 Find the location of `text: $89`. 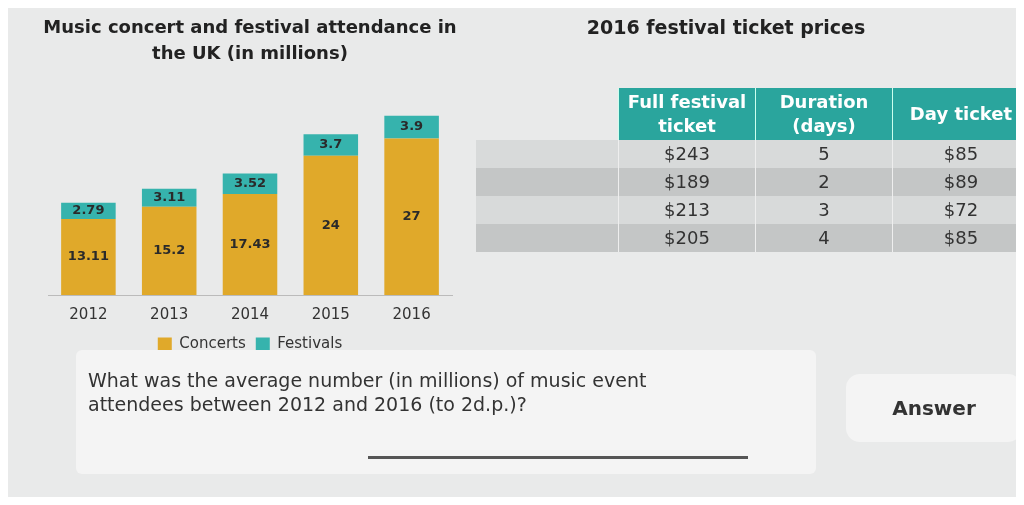

text: $89 is located at coordinates (961, 182).